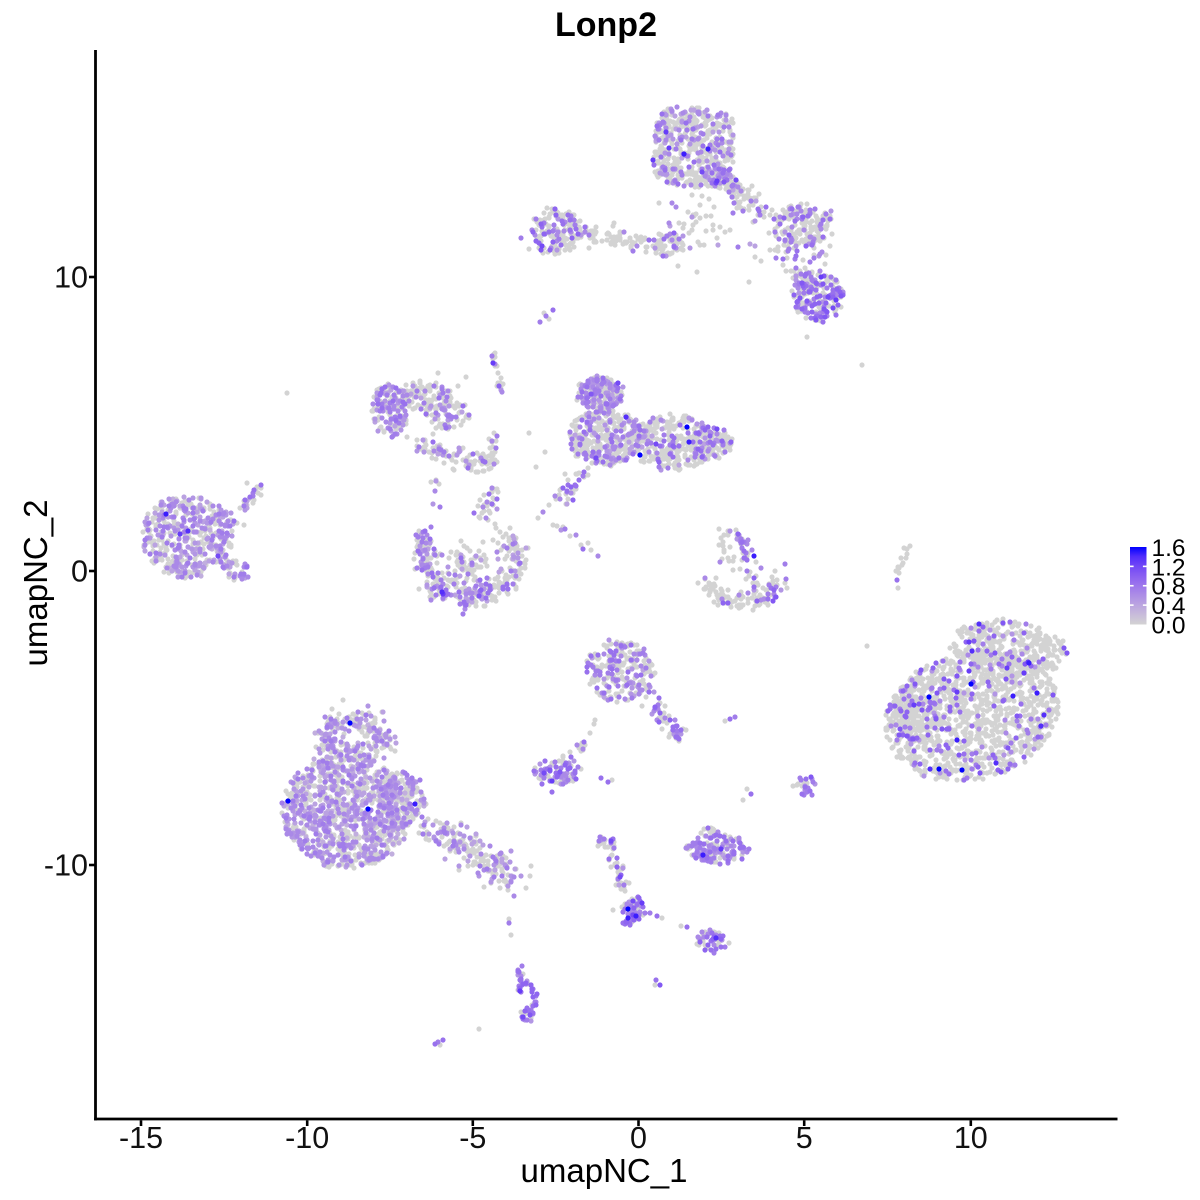 The height and width of the screenshot is (1200, 1200). Describe the element at coordinates (1169, 606) in the screenshot. I see `svg-text: 0.4` at that location.